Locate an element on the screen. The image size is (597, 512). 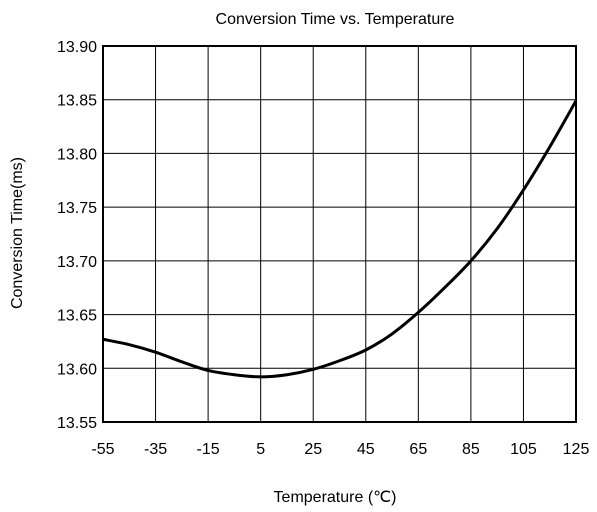
x-tick-label: 45 is located at coordinates (366, 449).